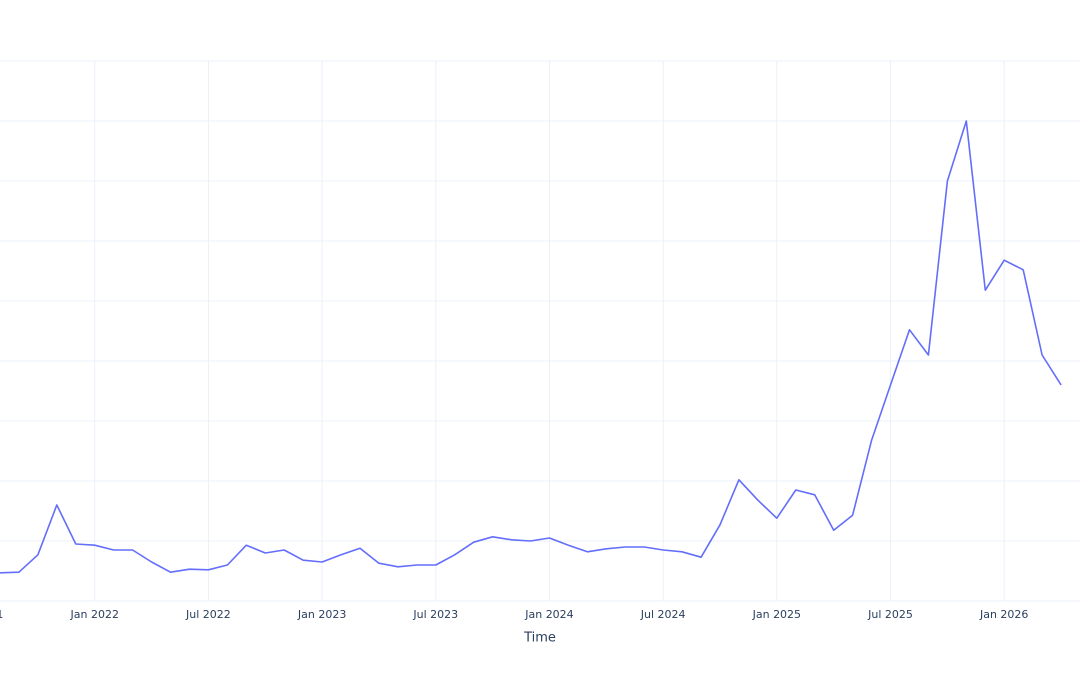  I want to click on x-tick-label: Jul 2024, so click(663, 614).